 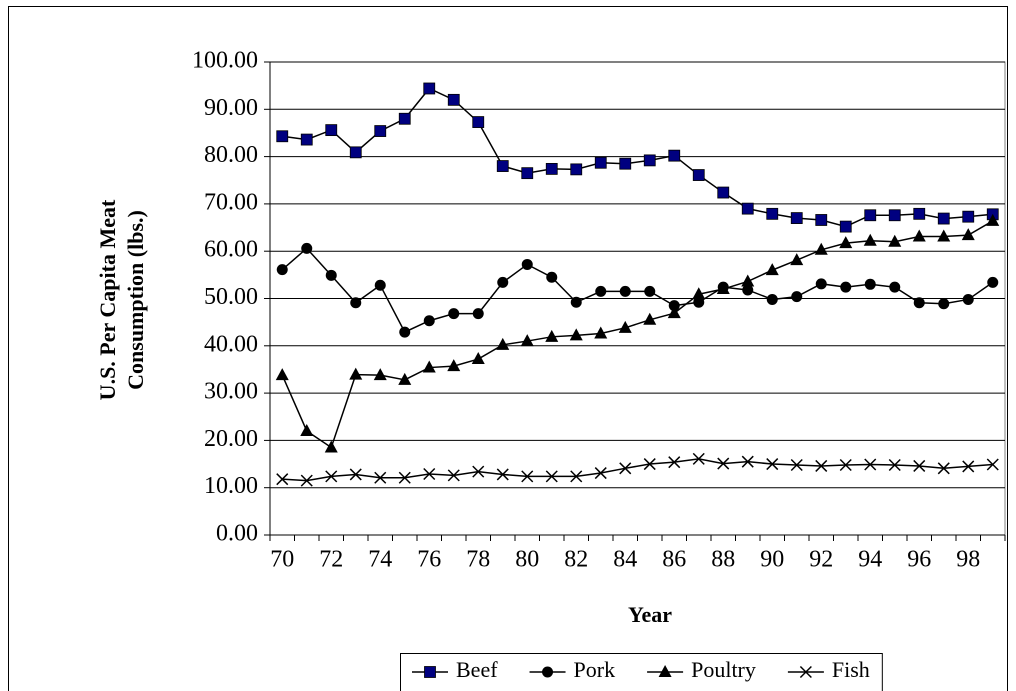 What do you see at coordinates (429, 560) in the screenshot?
I see `x-tick-label: 76` at bounding box center [429, 560].